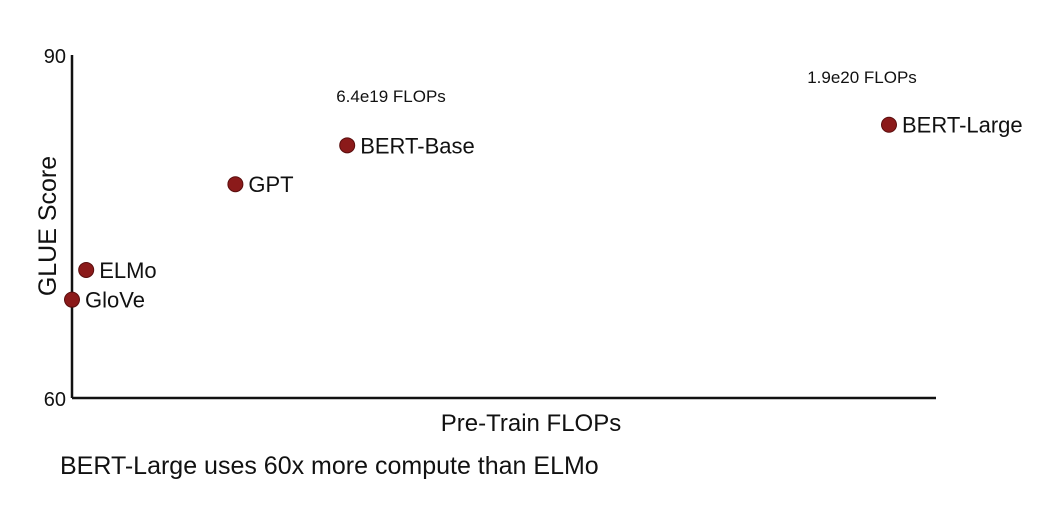 This screenshot has height=525, width=1037. Describe the element at coordinates (270, 184) in the screenshot. I see `point-label-gpt: GPT` at that location.